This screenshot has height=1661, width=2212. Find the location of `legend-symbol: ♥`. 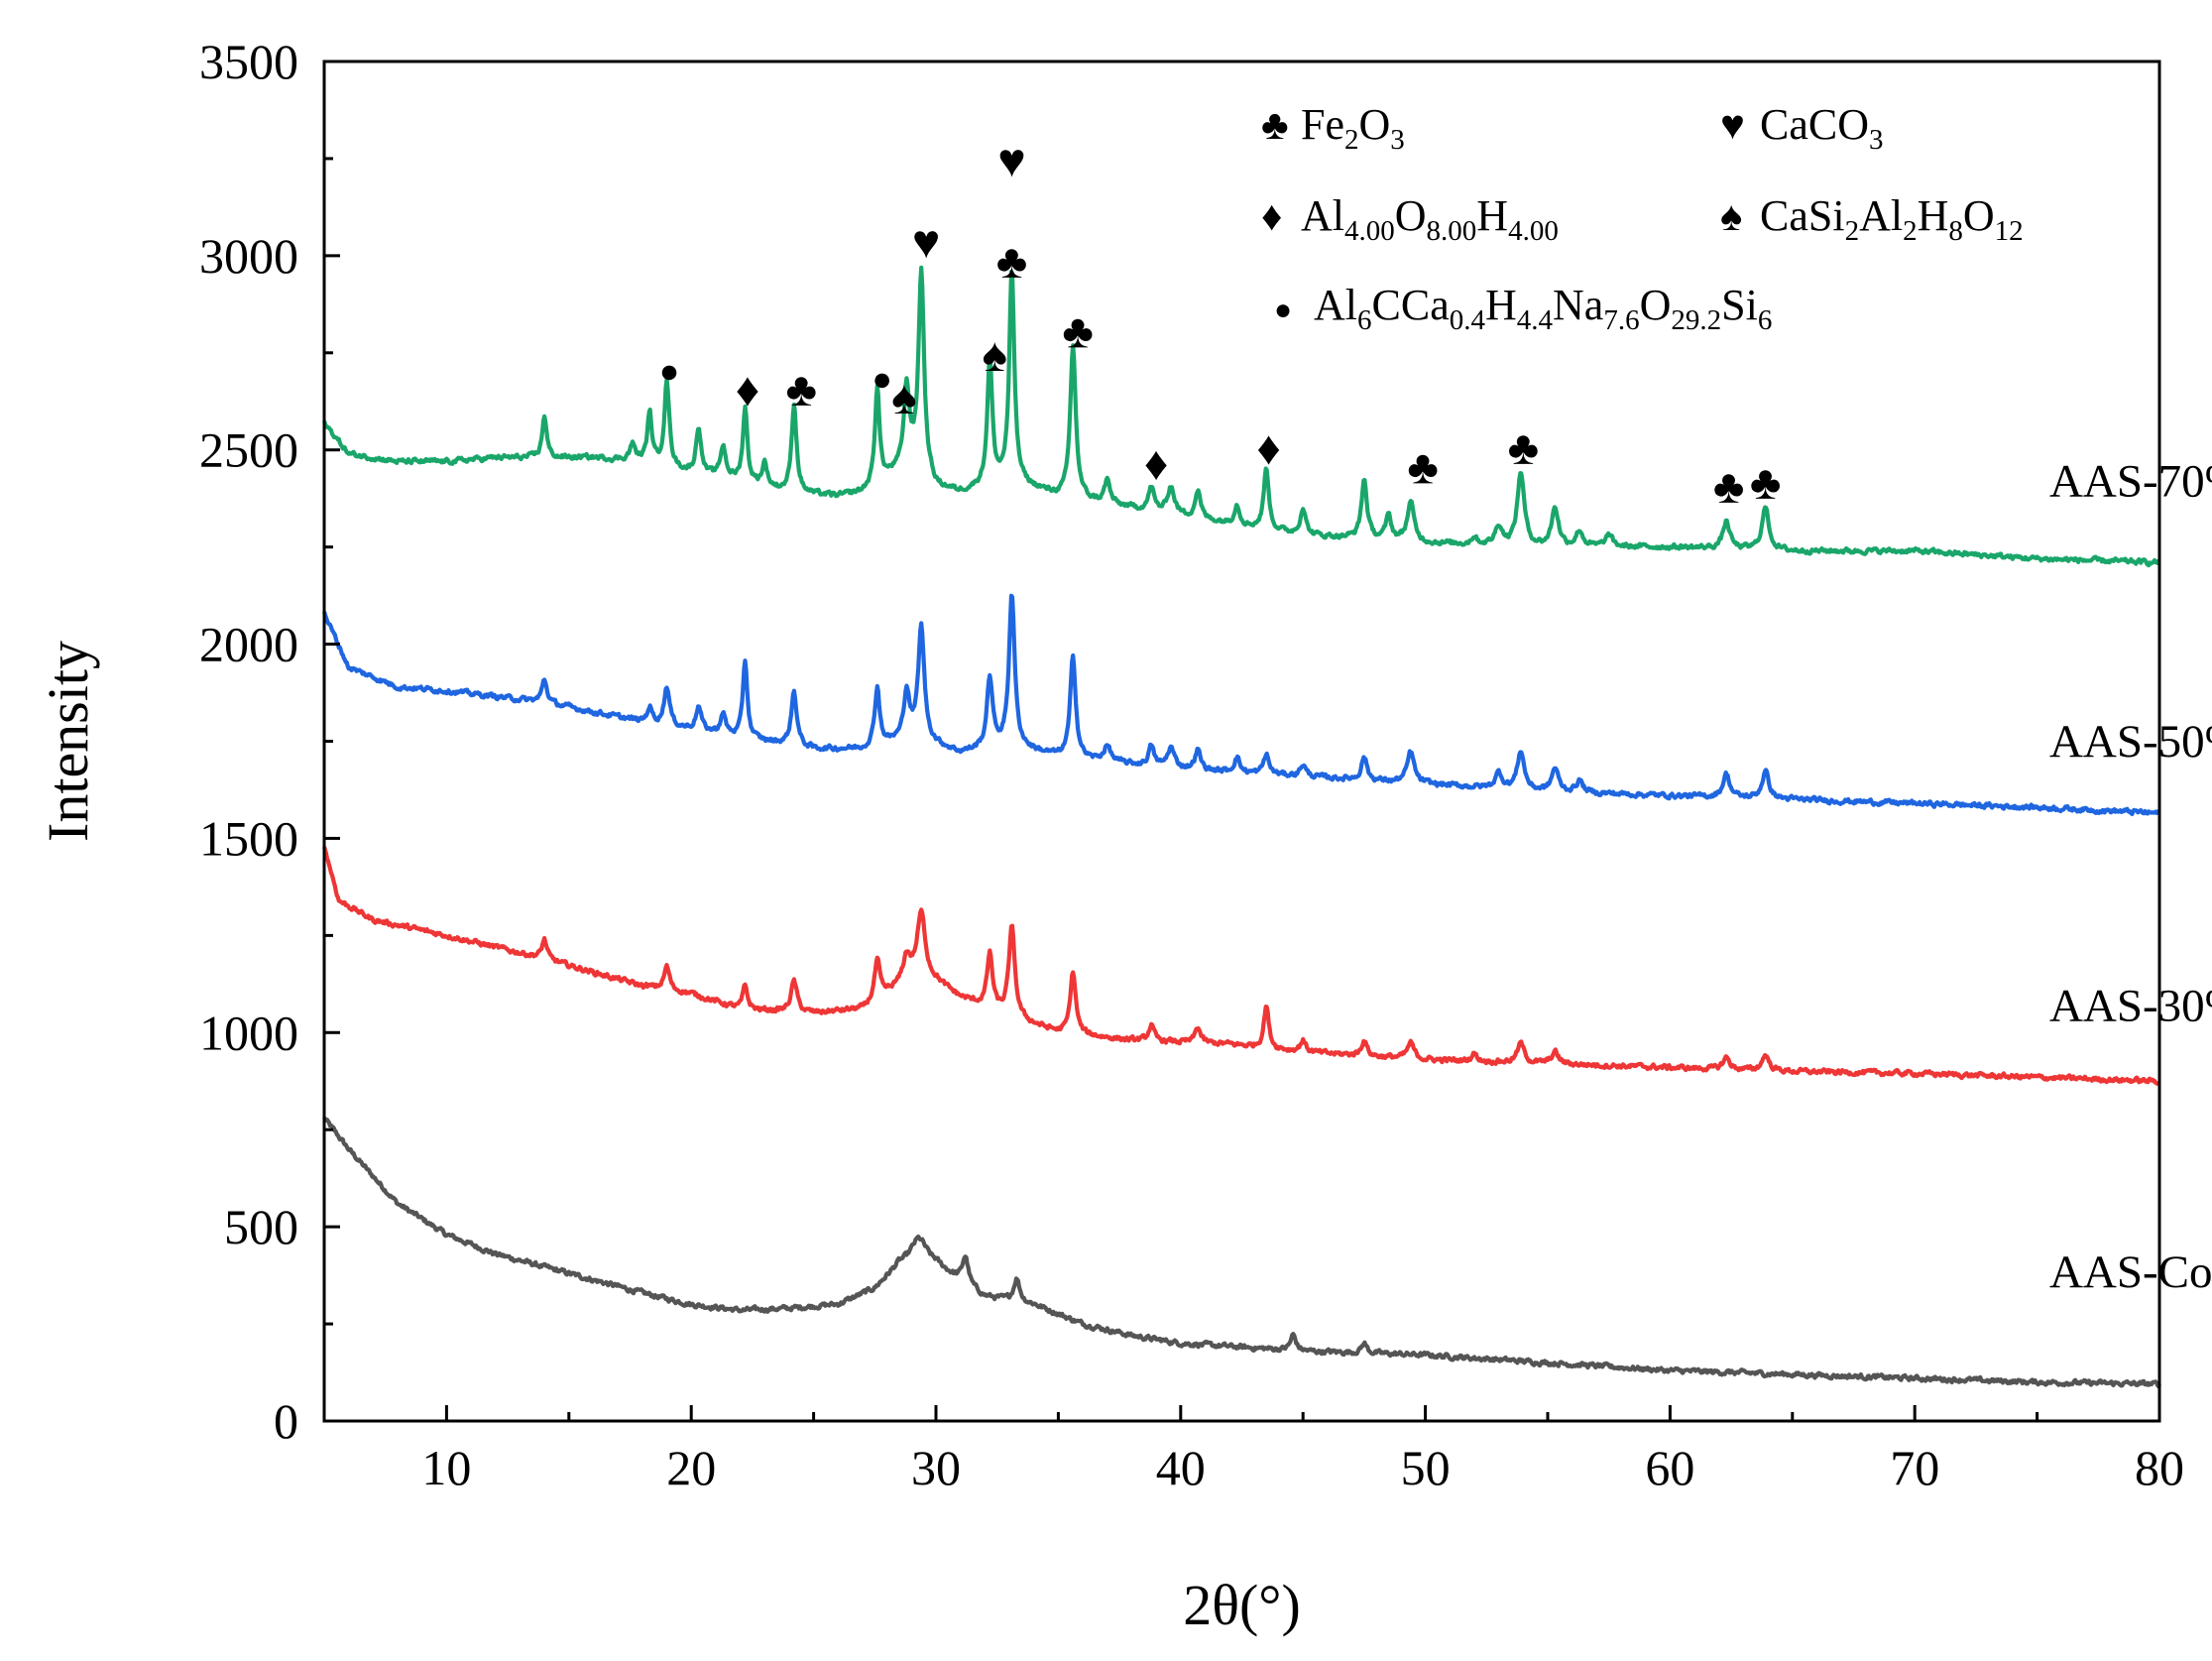

legend-symbol: ♥ is located at coordinates (1732, 126).